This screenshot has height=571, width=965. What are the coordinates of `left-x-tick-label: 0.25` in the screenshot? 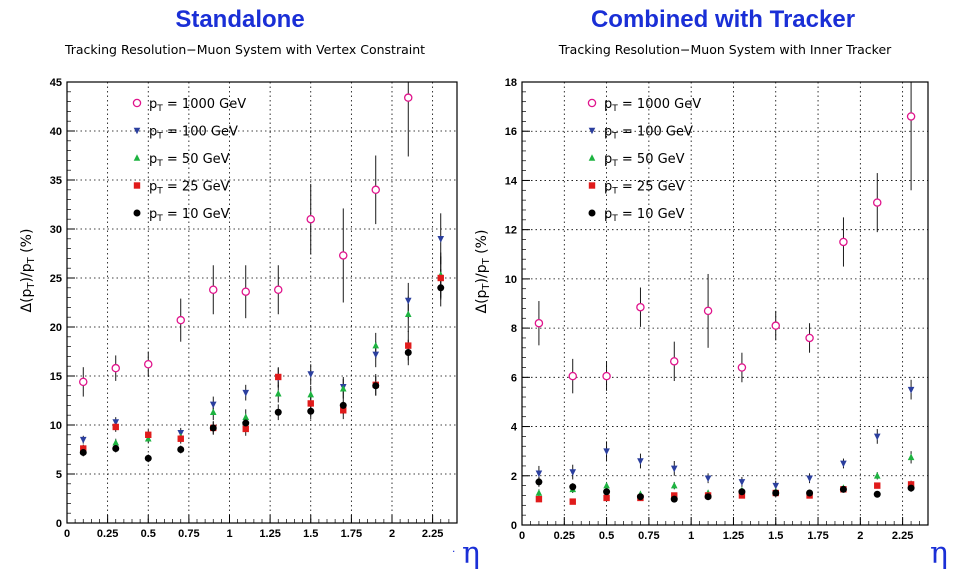 It's located at (107, 534).